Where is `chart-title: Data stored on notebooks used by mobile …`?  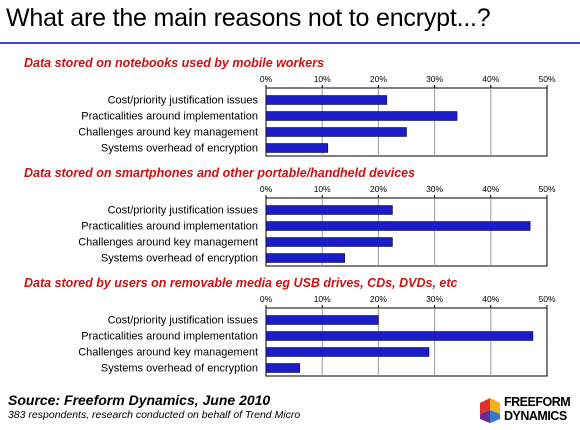 chart-title: Data stored on notebooks used by mobile … is located at coordinates (174, 63).